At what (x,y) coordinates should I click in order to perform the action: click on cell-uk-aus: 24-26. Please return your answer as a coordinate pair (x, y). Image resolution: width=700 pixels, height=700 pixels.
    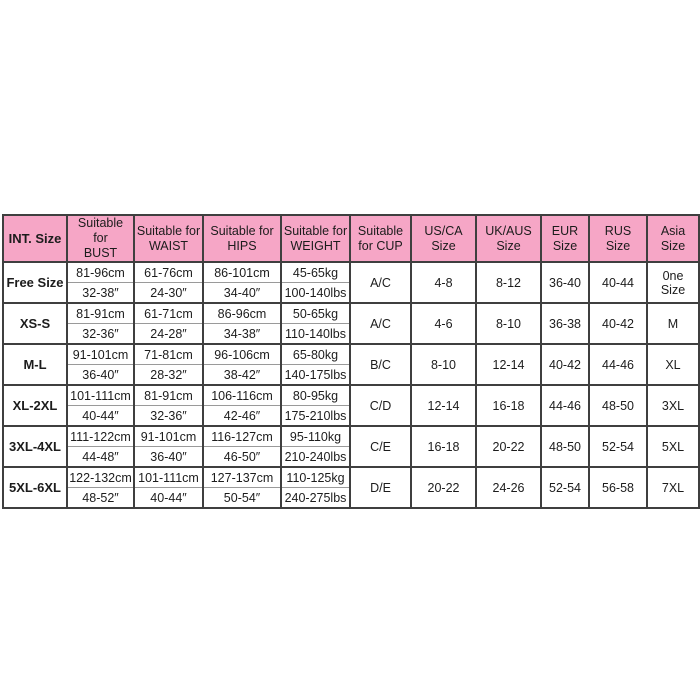
    Looking at the image, I should click on (508, 487).